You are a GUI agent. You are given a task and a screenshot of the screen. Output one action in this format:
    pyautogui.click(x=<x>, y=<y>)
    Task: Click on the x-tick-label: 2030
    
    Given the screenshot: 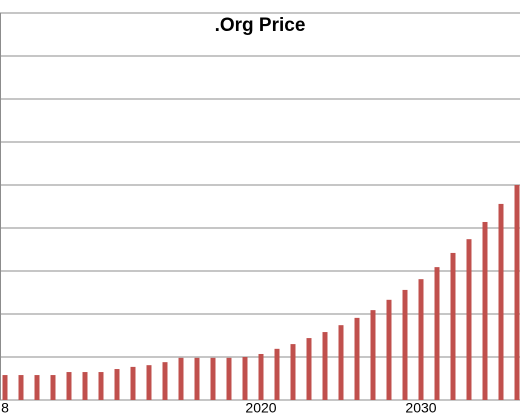 What is the action you would take?
    pyautogui.click(x=420, y=408)
    